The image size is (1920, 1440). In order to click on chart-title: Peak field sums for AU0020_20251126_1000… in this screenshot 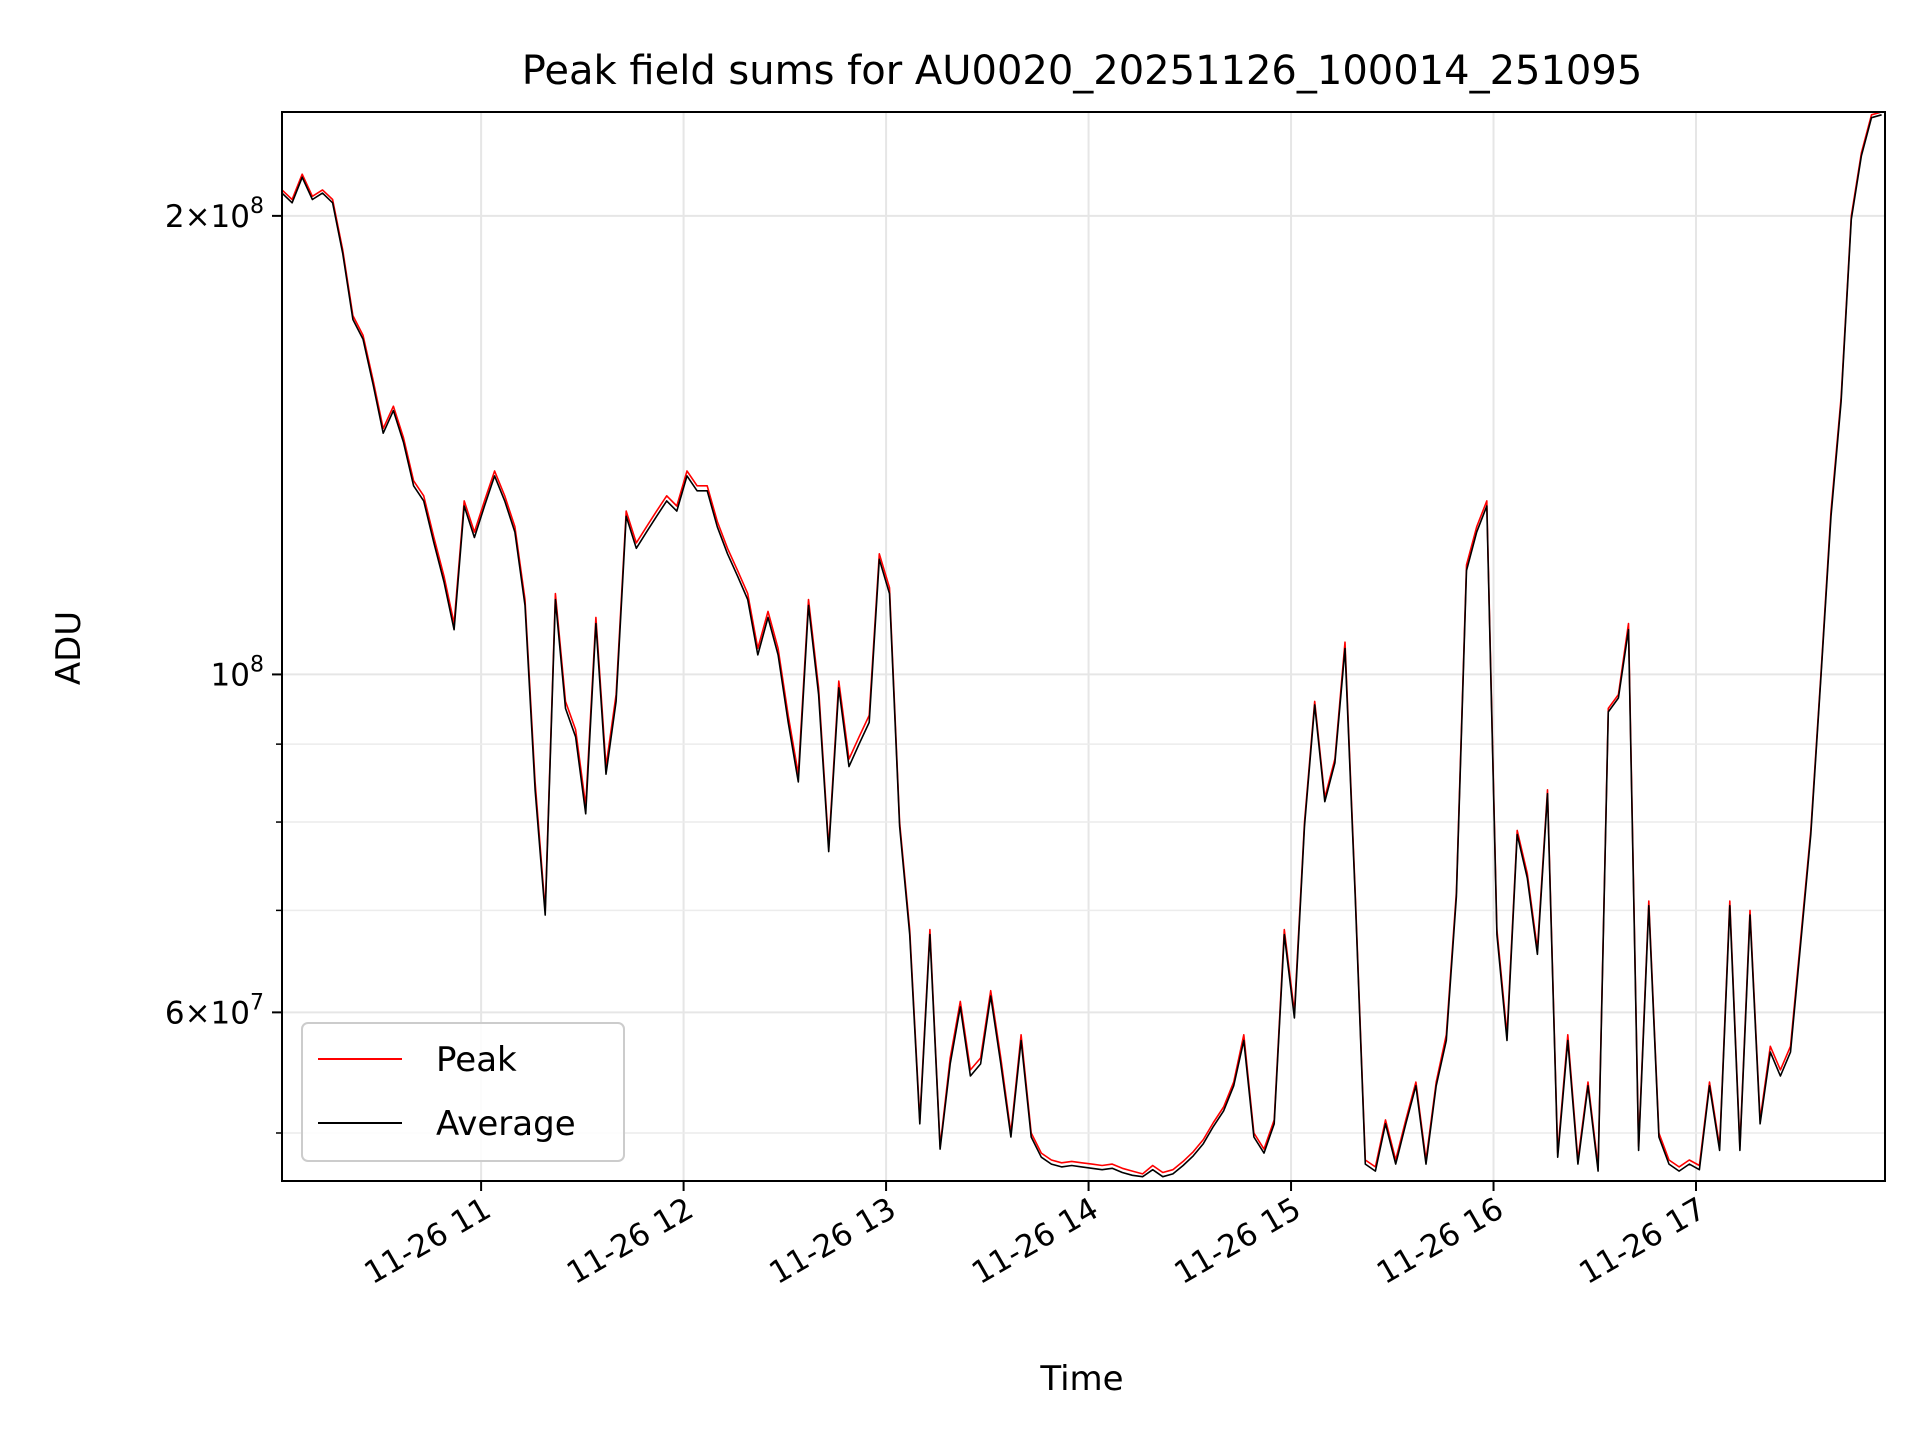, I will do `click(1082, 71)`.